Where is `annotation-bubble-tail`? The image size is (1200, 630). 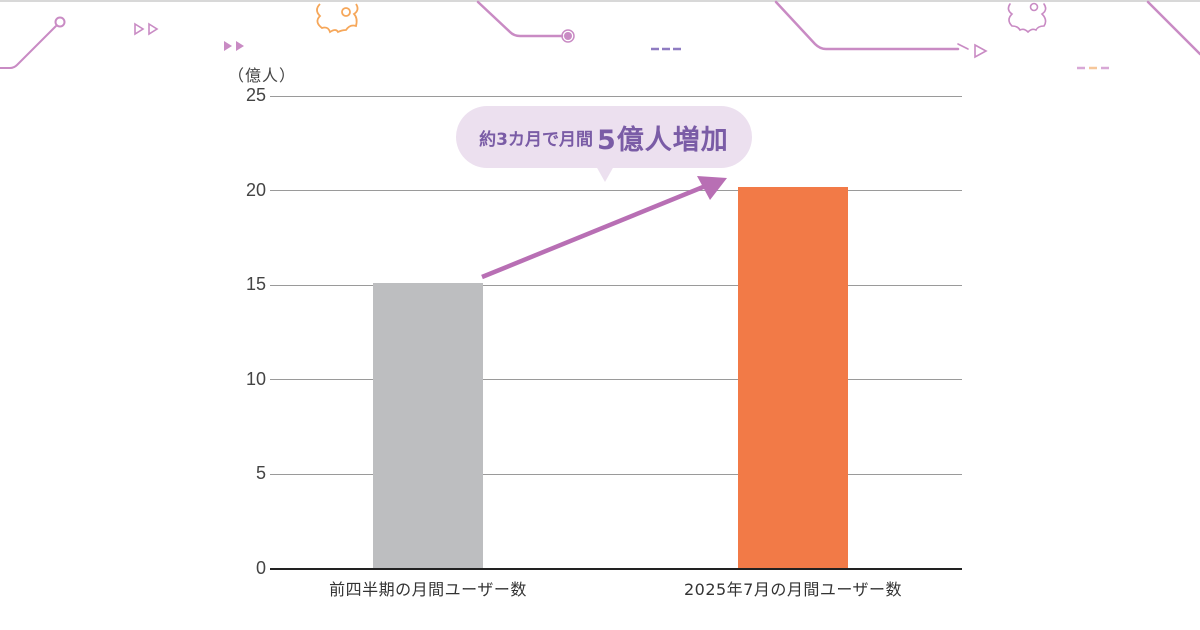 annotation-bubble-tail is located at coordinates (605, 174).